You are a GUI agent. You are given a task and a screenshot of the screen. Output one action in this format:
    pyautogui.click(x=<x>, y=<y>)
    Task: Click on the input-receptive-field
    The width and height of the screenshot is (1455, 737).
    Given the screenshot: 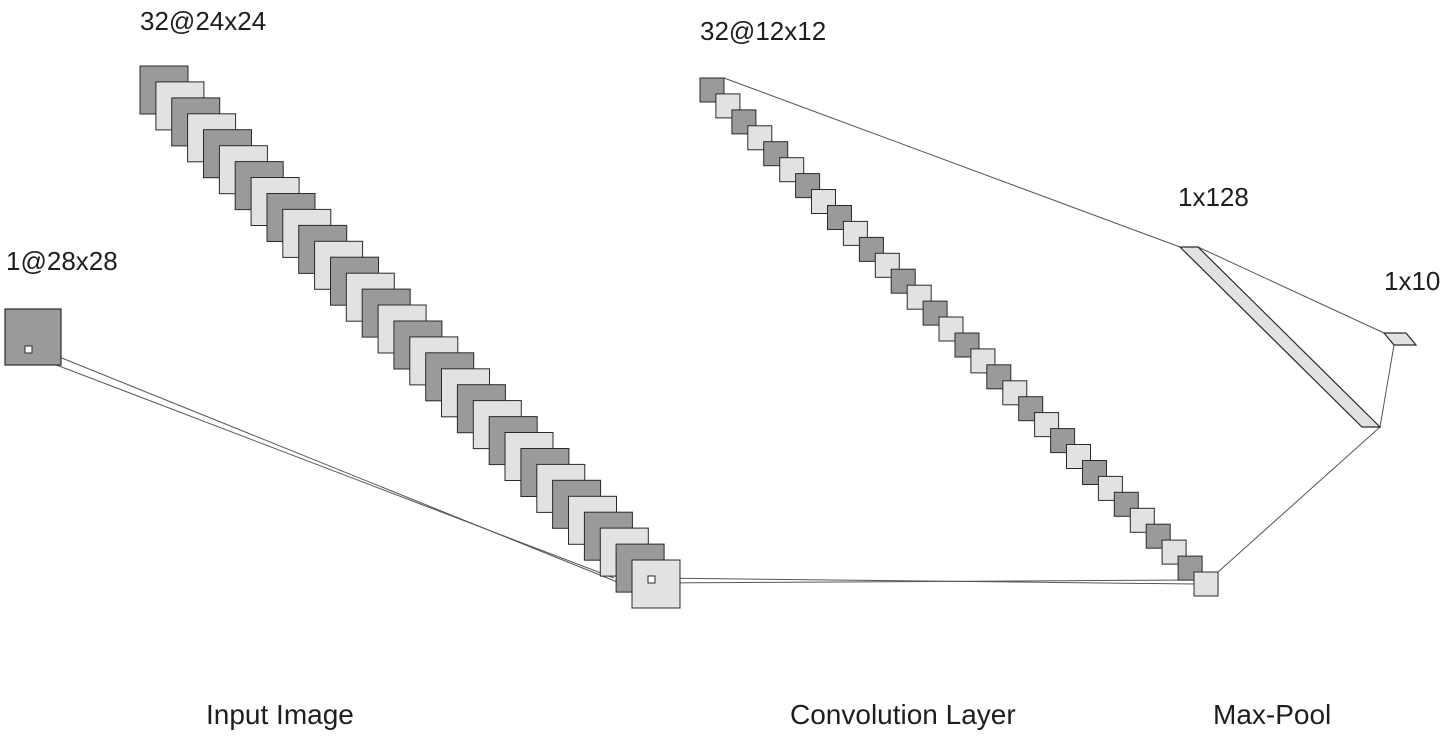 What is the action you would take?
    pyautogui.click(x=28, y=349)
    